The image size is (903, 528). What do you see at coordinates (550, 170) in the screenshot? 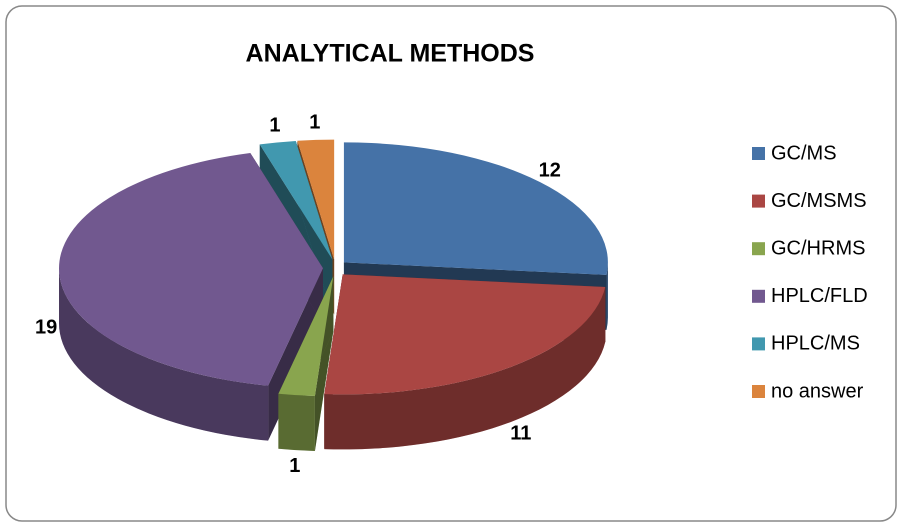
I see `data-label: 12` at bounding box center [550, 170].